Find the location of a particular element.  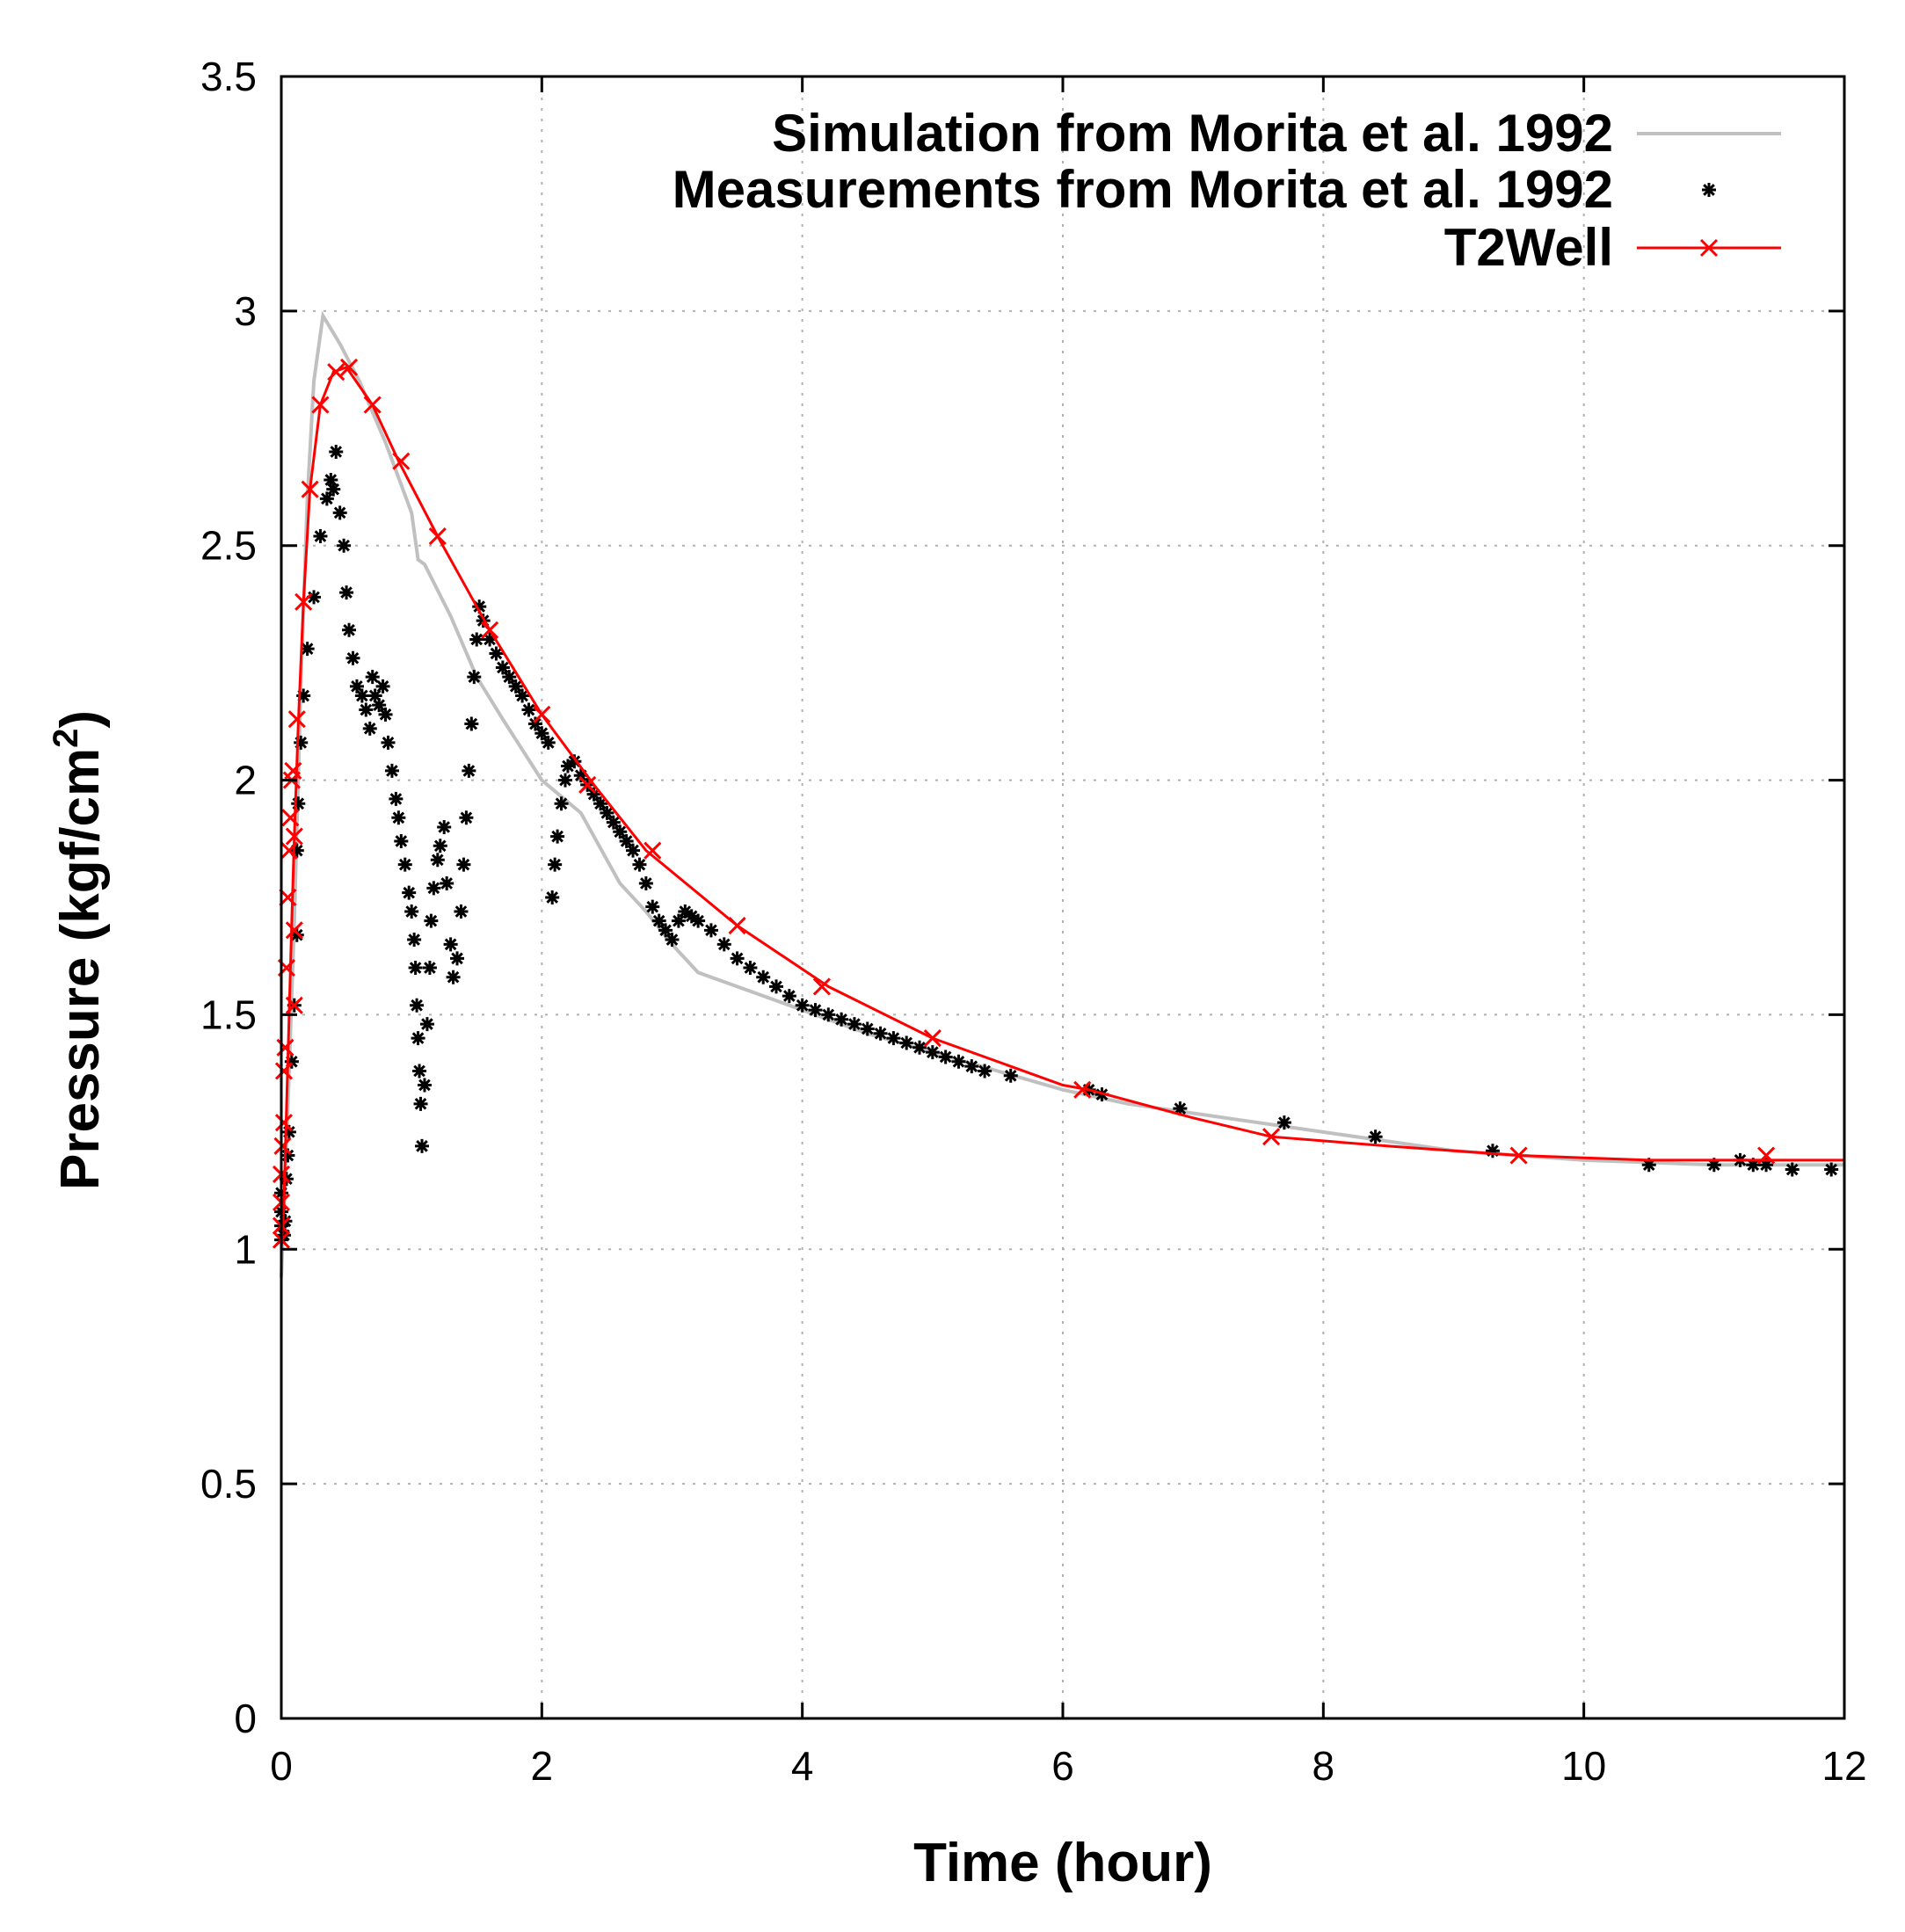

x-tick-label: 0 is located at coordinates (281, 1766).